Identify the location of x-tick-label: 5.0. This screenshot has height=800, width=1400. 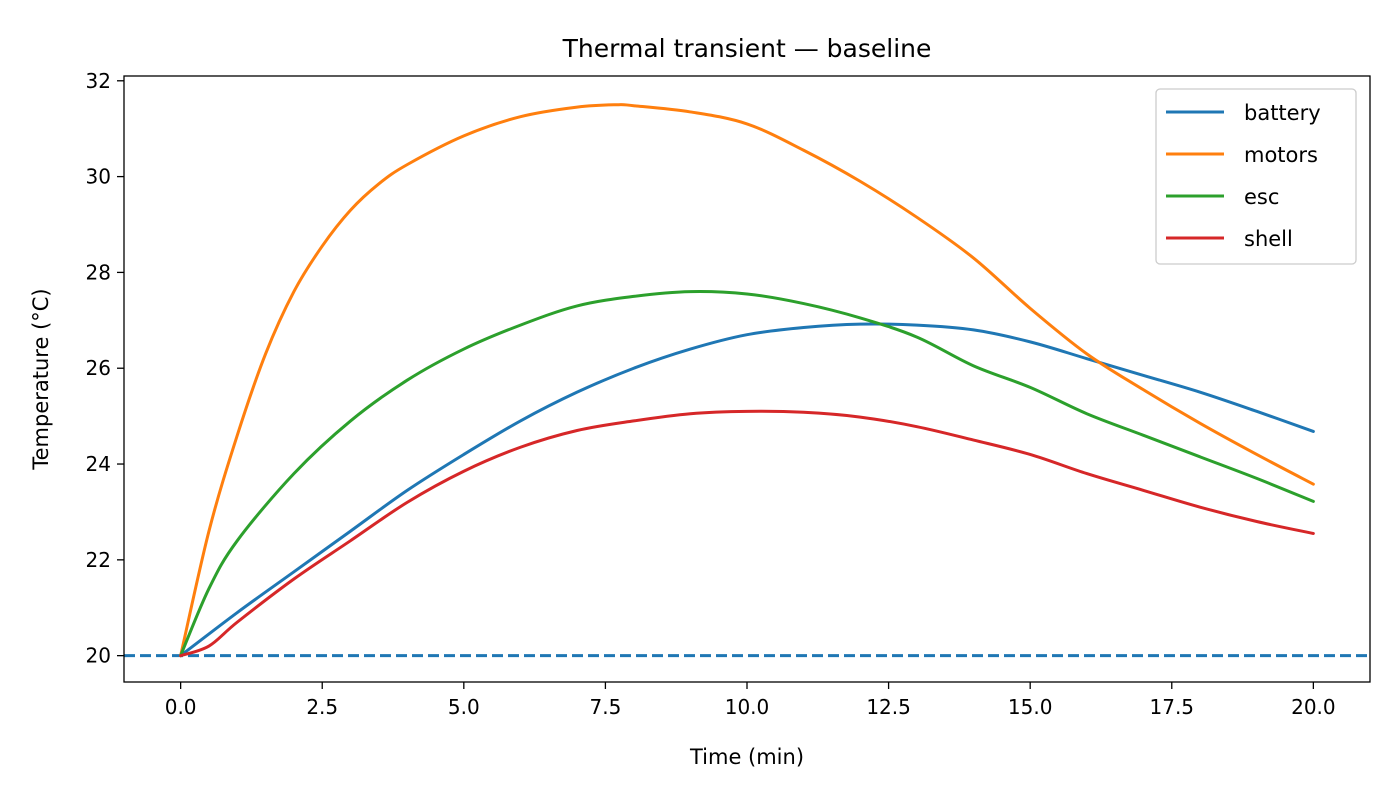
(464, 707).